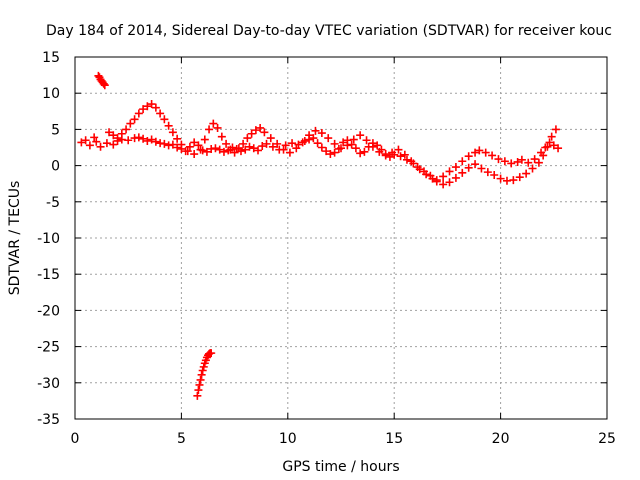 The width and height of the screenshot is (640, 480). I want to click on y-tick-label: -5, so click(53, 203).